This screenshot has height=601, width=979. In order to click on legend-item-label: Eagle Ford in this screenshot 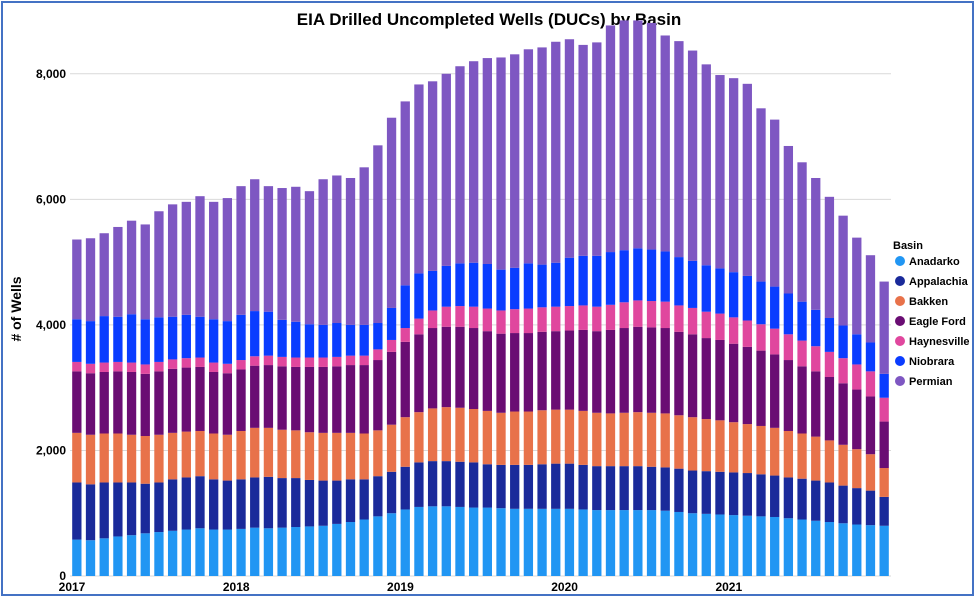, I will do `click(937, 322)`.